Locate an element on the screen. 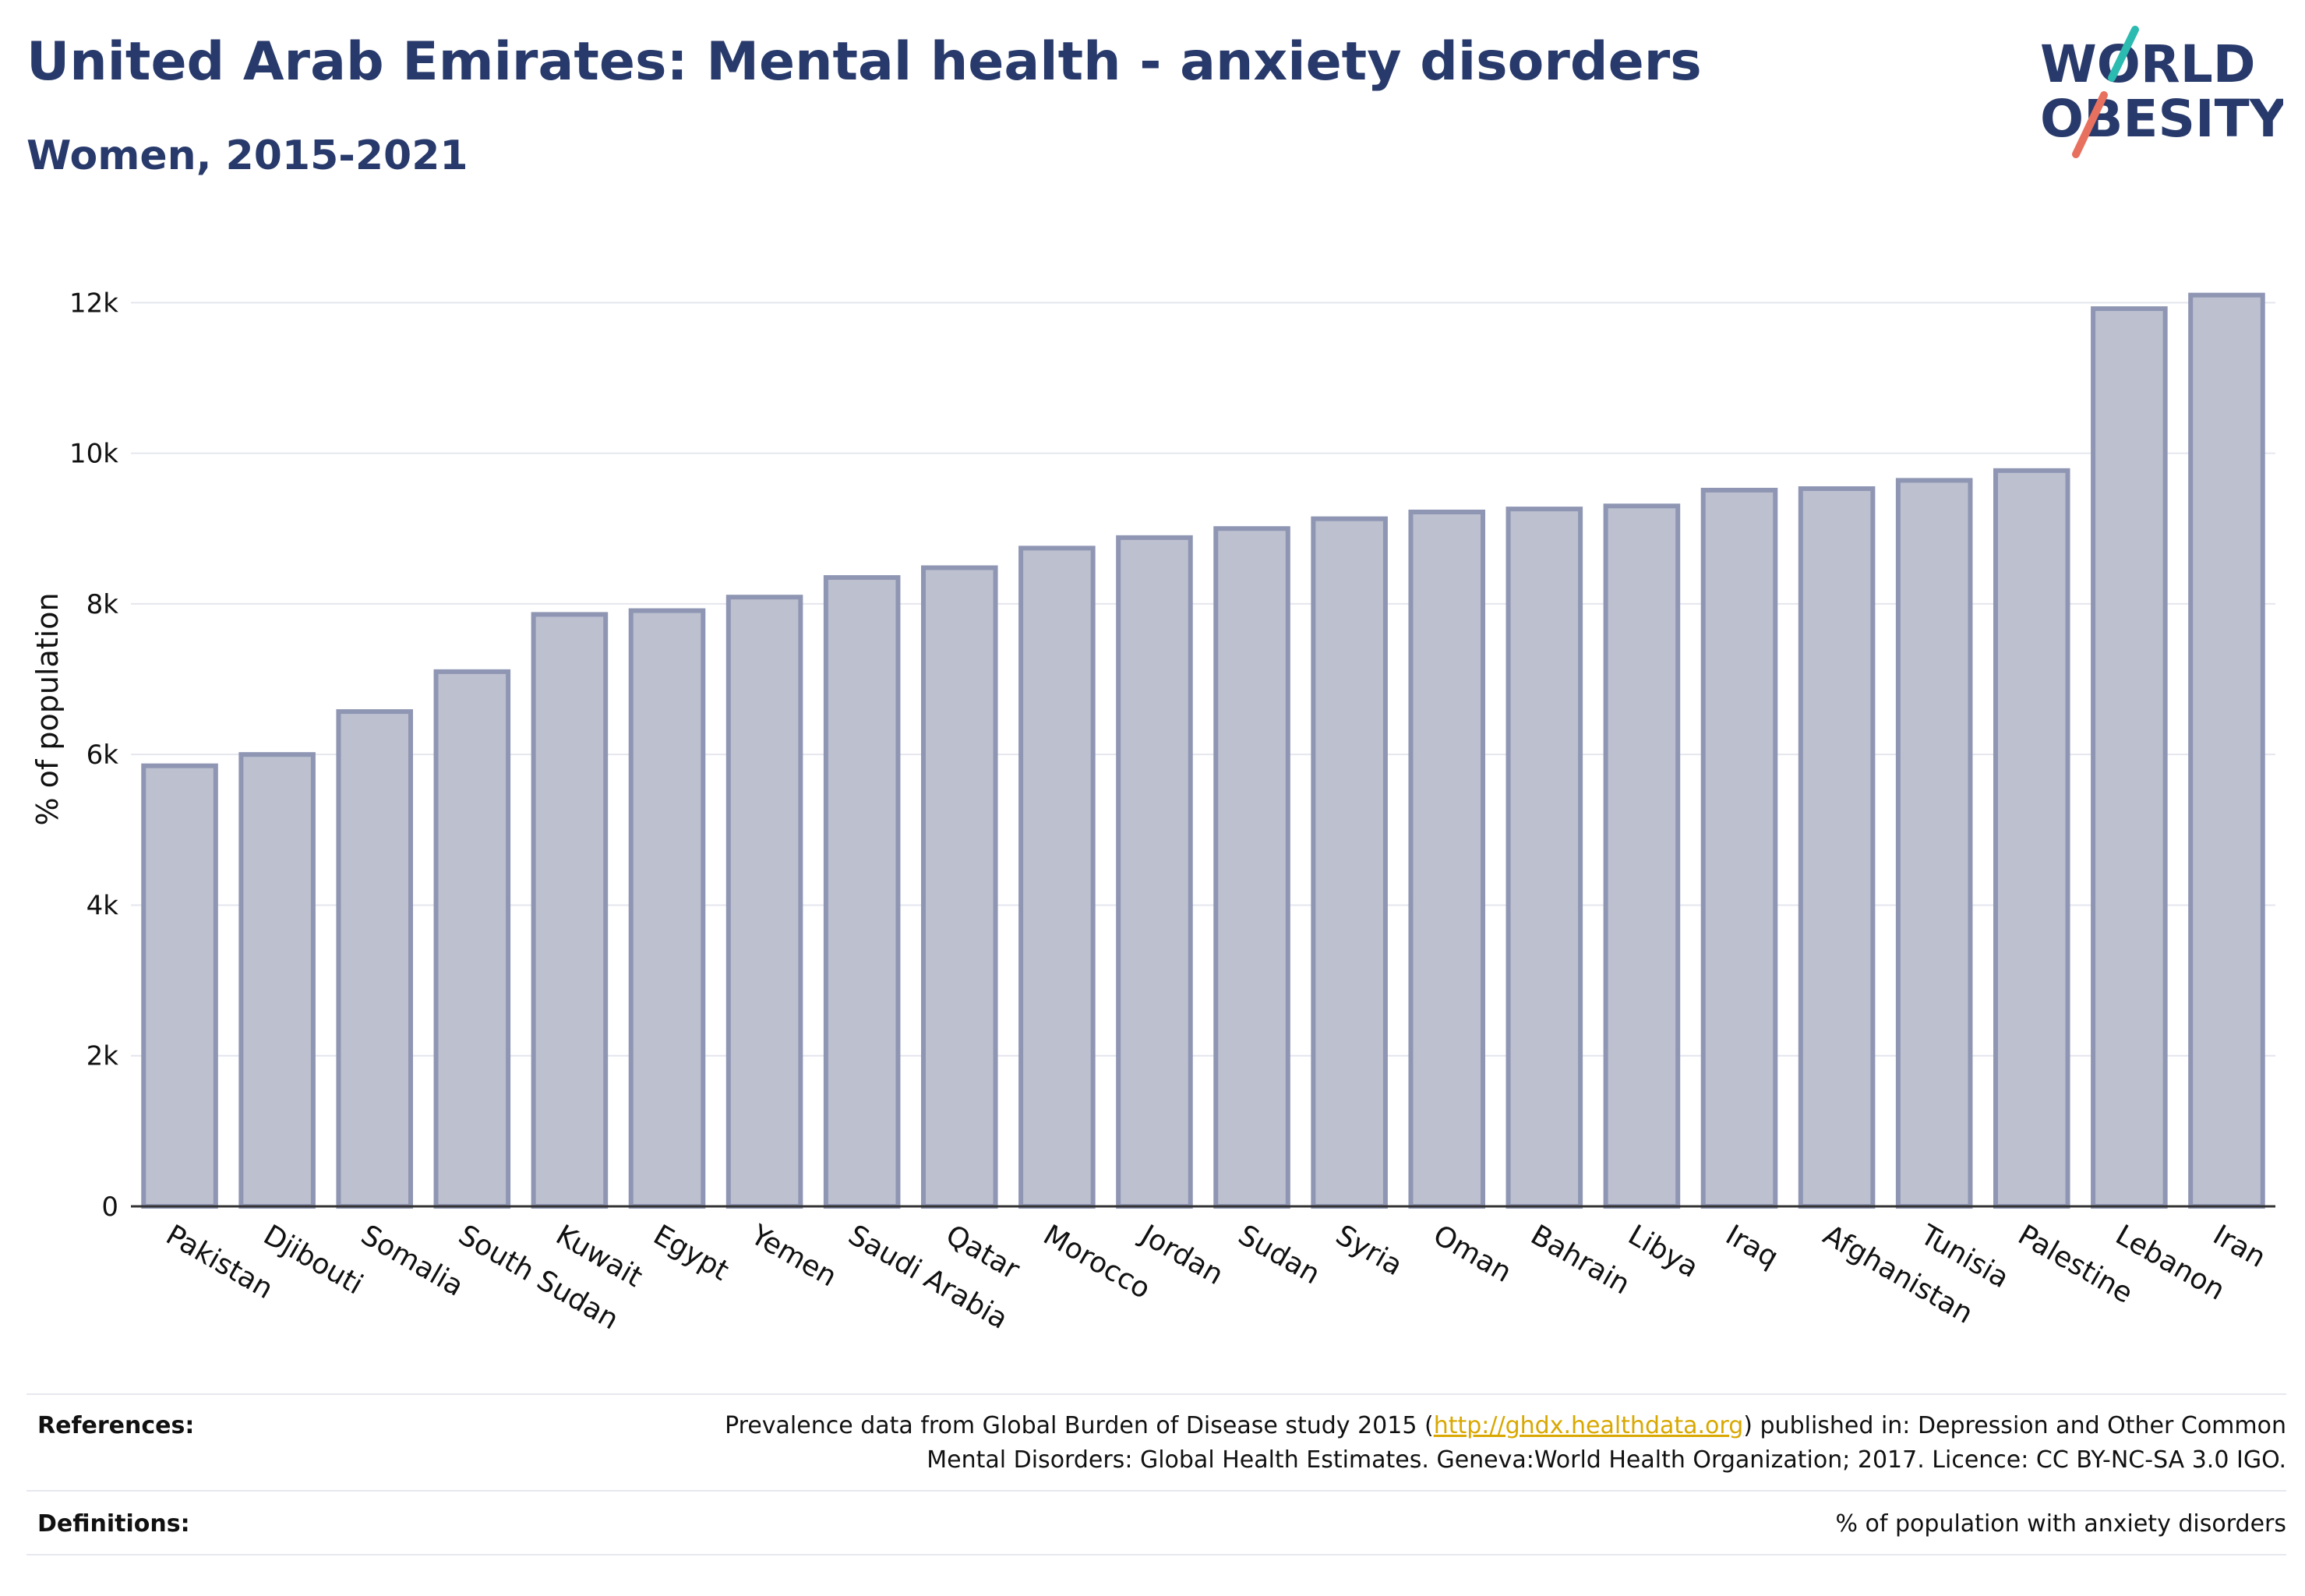 This screenshot has width=2305, height=1596. bar-egypt is located at coordinates (667, 908).